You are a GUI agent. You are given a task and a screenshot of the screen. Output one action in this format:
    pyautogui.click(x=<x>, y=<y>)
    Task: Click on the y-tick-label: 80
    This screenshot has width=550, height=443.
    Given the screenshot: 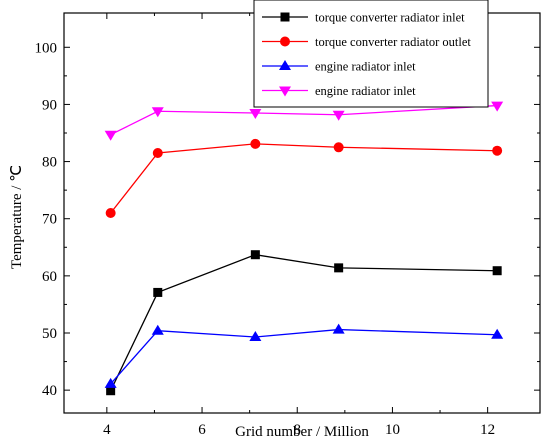 What is the action you would take?
    pyautogui.click(x=49, y=163)
    